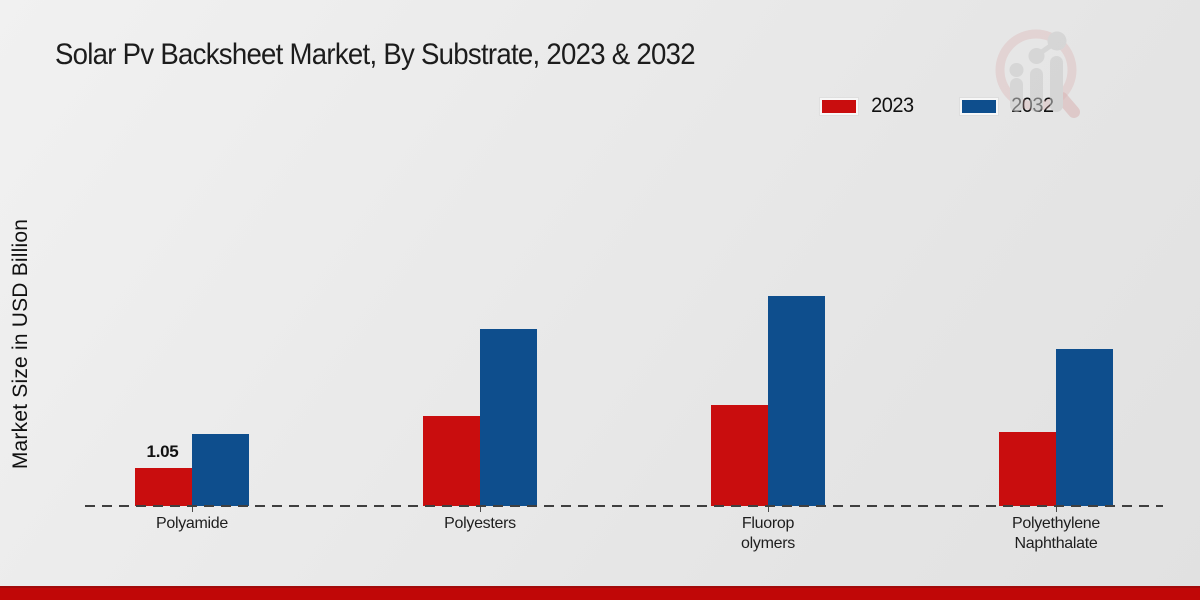 This screenshot has width=1200, height=600. I want to click on category-cell: Fluorop olymers, so click(768, 530).